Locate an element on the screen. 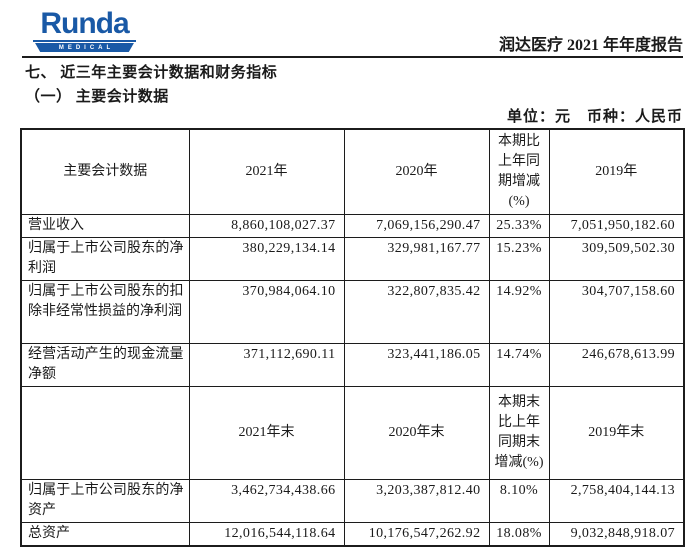  value-2020: 322,807,835.42 is located at coordinates (416, 312).